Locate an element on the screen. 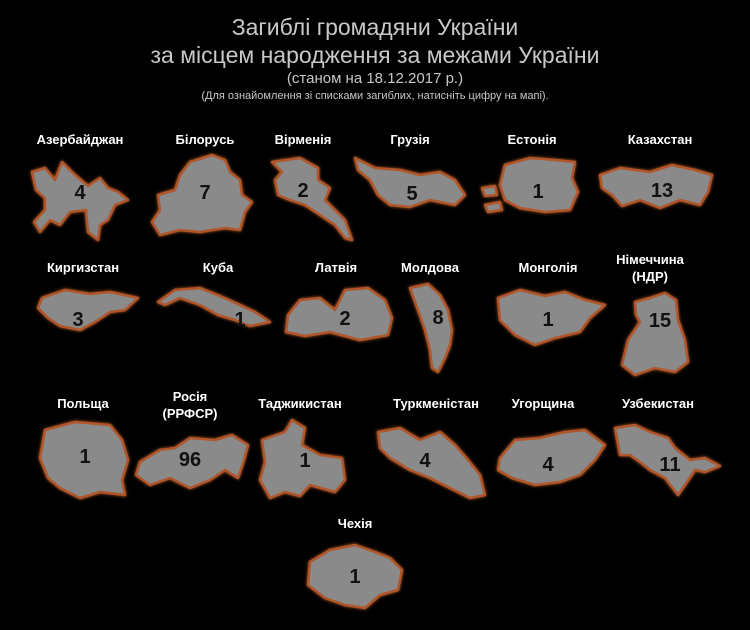 Image resolution: width=750 pixels, height=630 pixels. country-label: Узбекистан is located at coordinates (658, 403).